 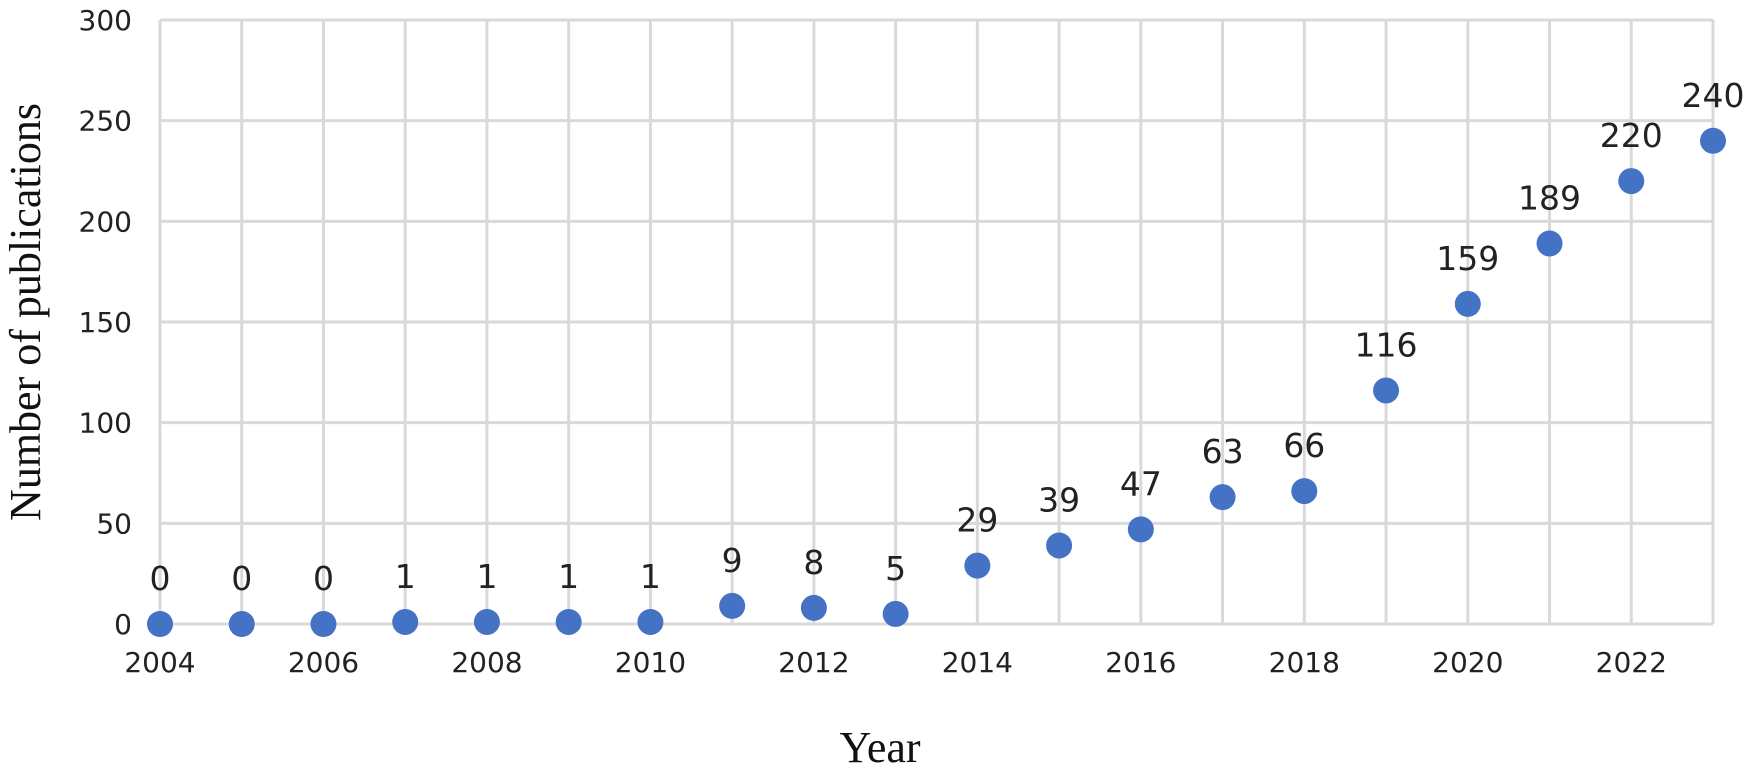 I want to click on data-label: 220, so click(x=1631, y=135).